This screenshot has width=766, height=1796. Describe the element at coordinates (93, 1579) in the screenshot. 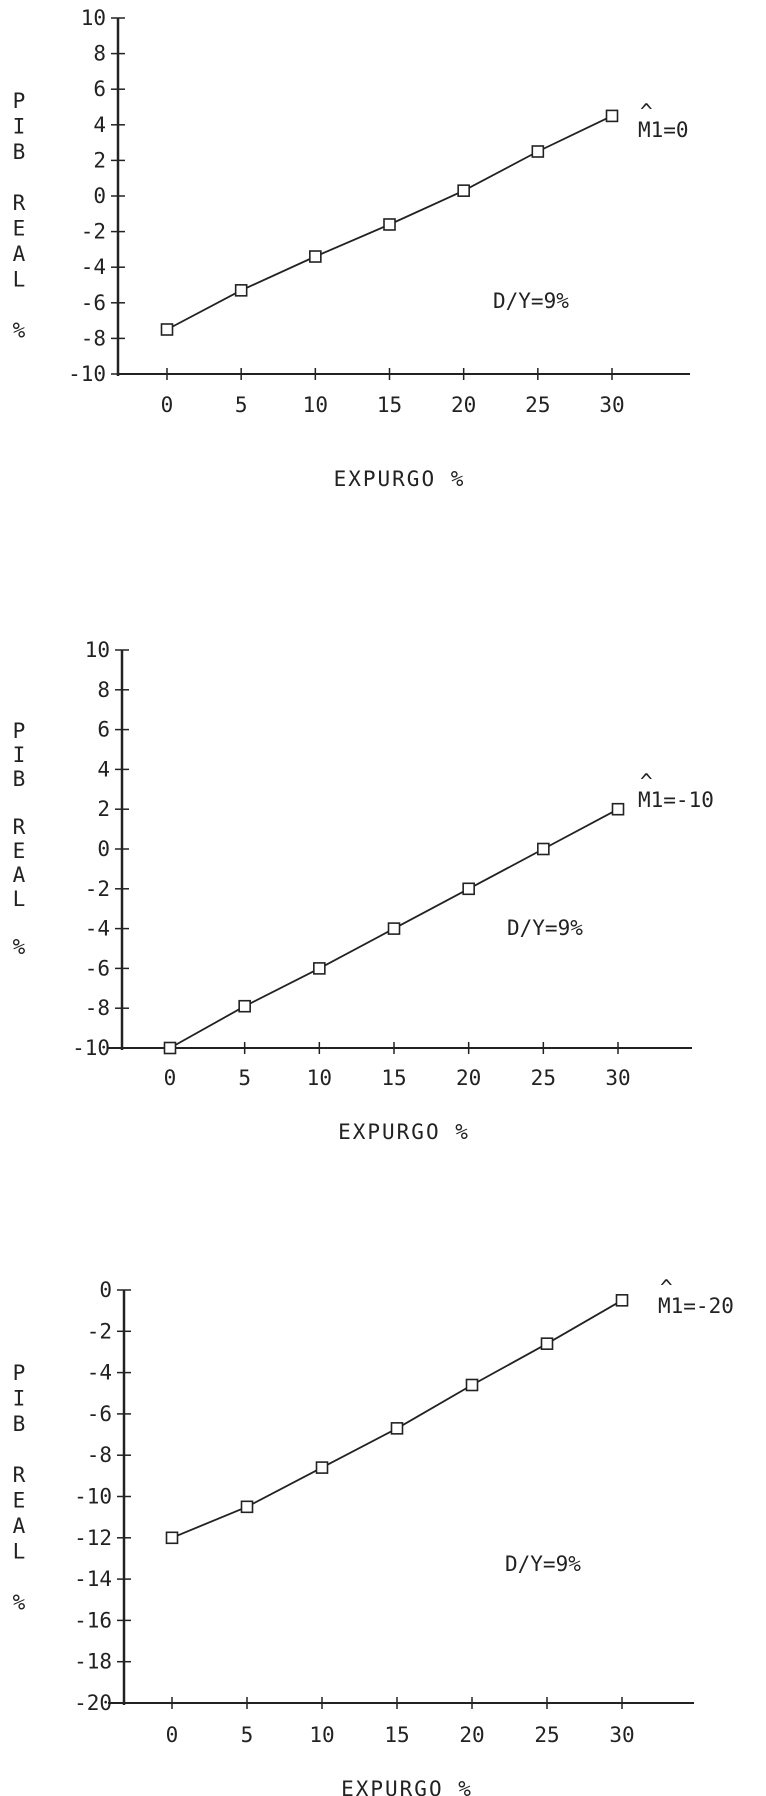

I see `y-tick-label: -14` at that location.